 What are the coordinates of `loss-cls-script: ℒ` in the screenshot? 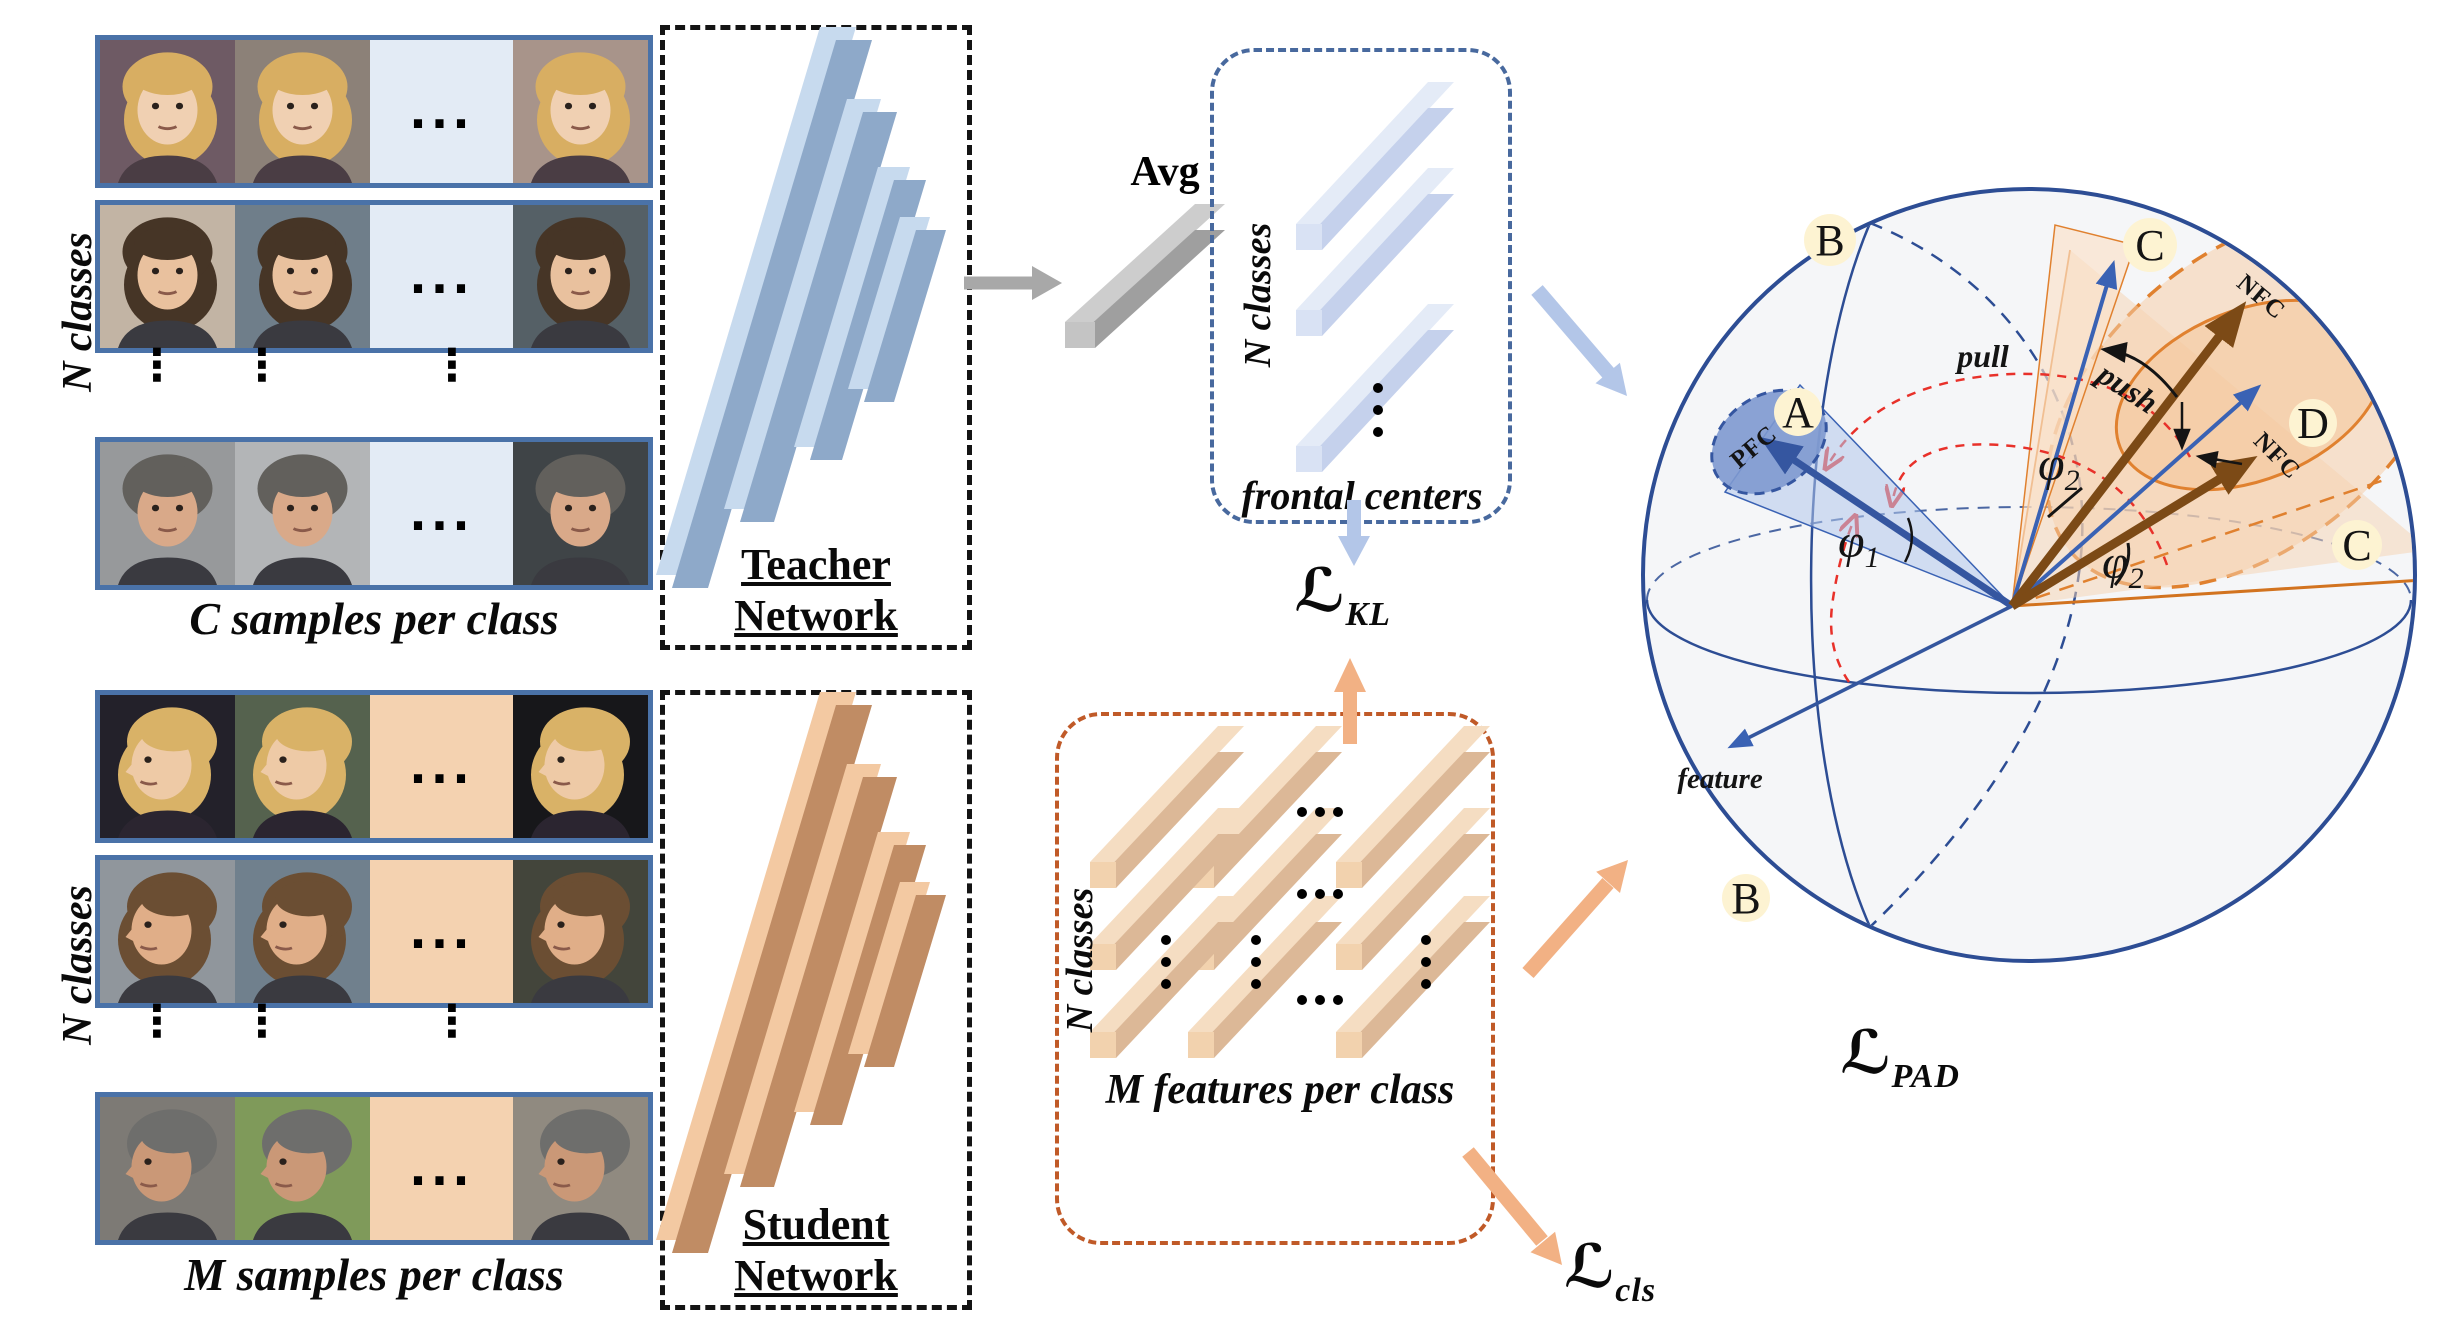 It's located at (1589, 1267).